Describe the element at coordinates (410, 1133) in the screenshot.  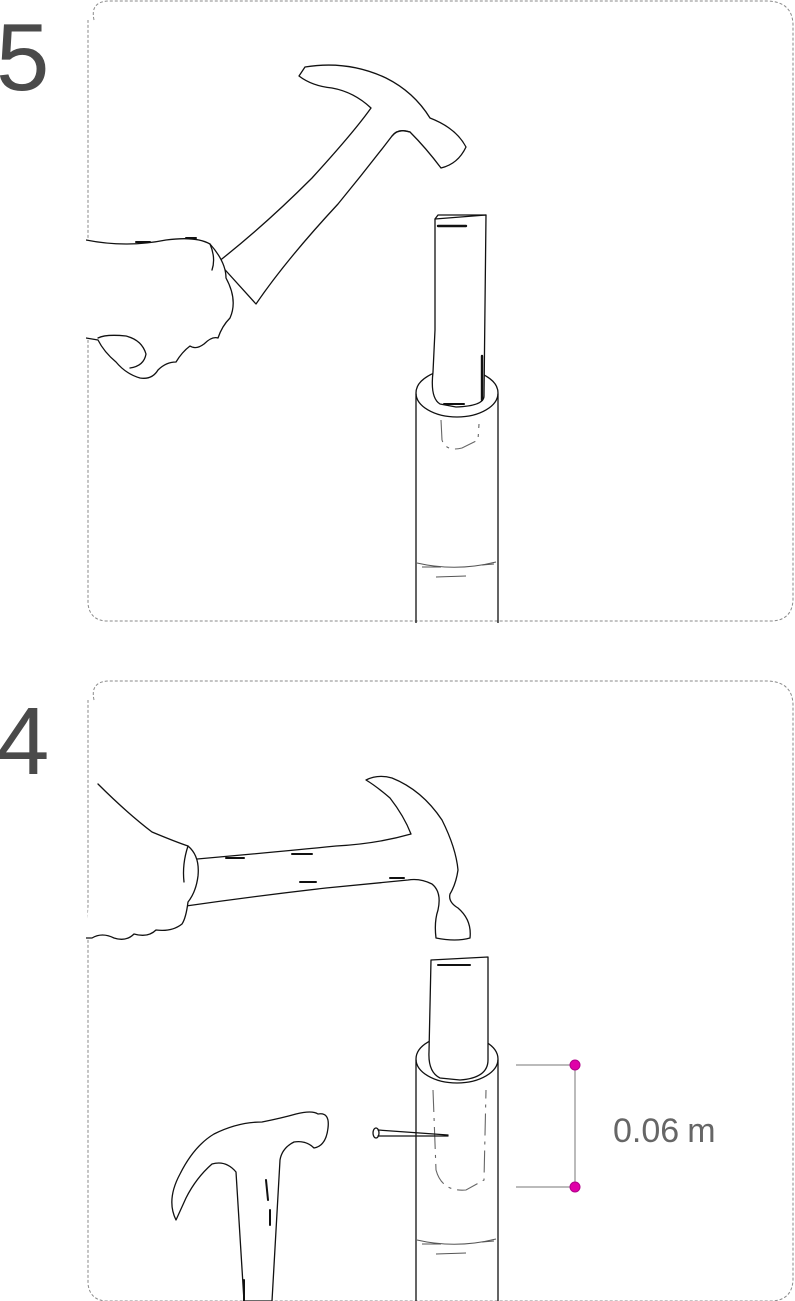
I see `nail` at that location.